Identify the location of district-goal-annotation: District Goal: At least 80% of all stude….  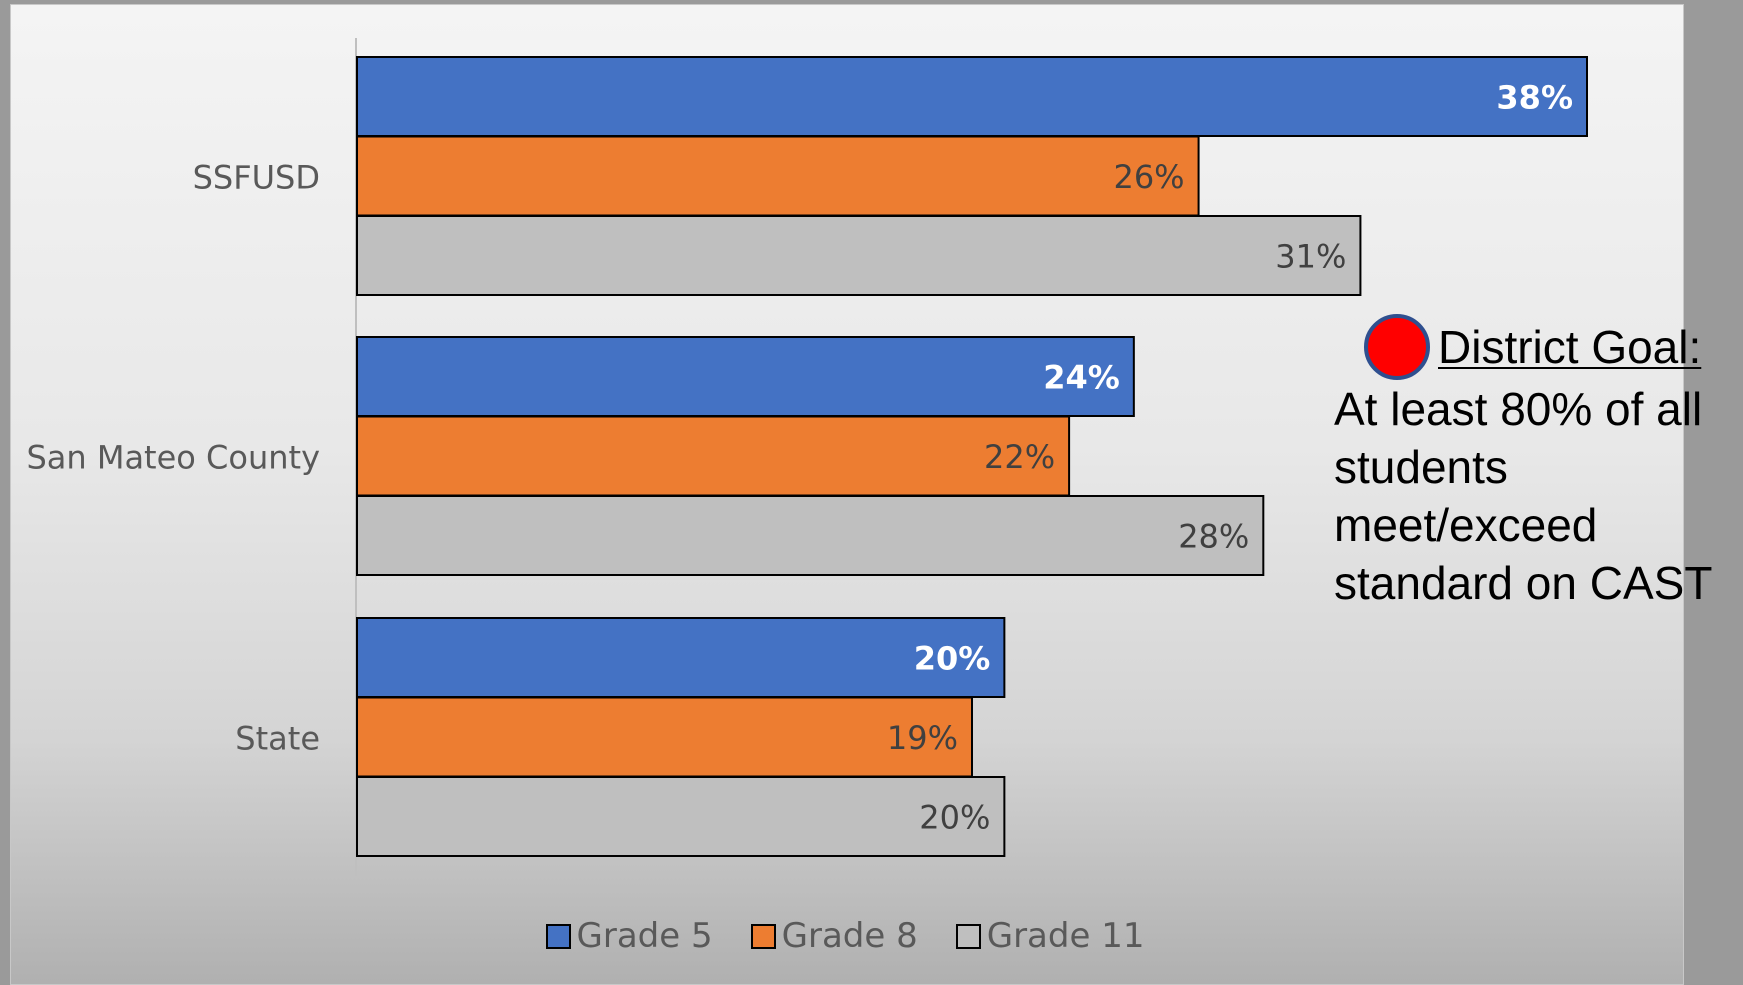
(1534, 463).